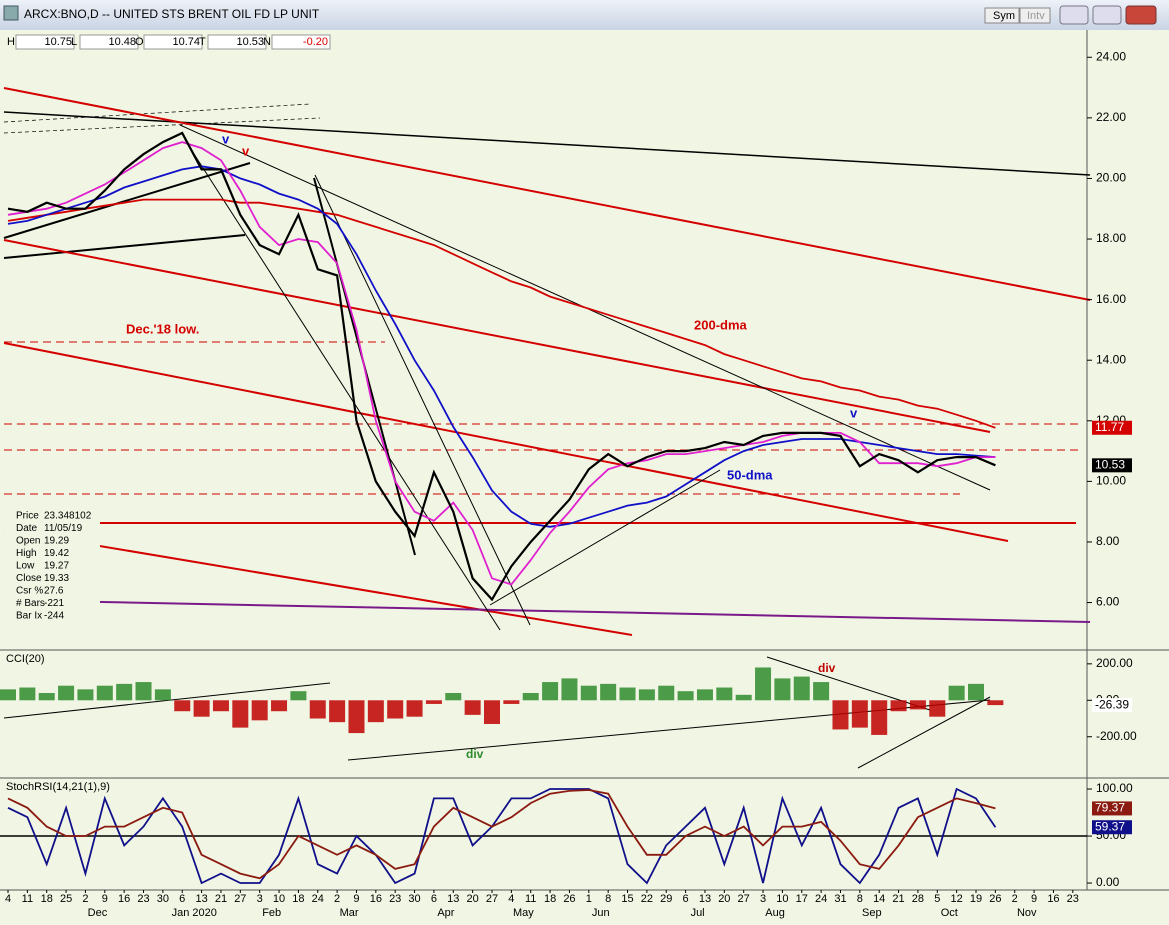 This screenshot has height=925, width=1169. I want to click on sym-button, so click(1002, 15).